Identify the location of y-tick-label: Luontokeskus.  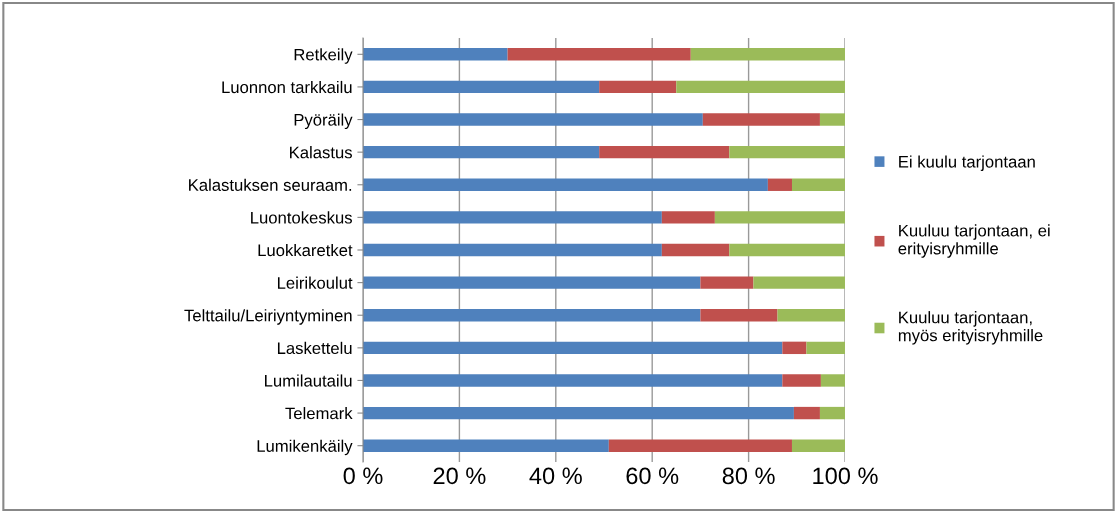
(301, 217).